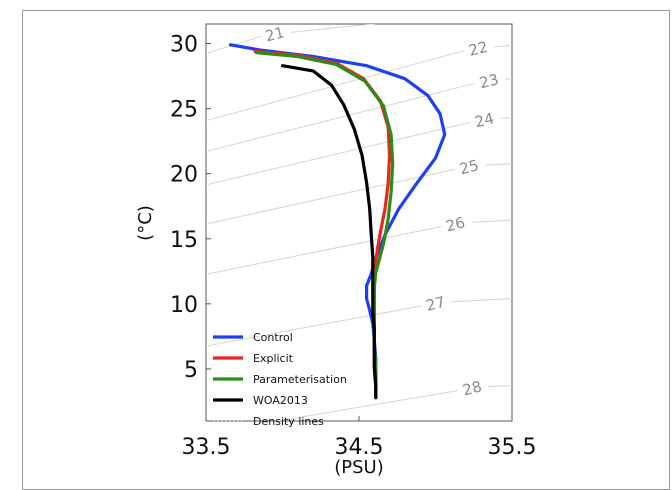  I want to click on legend-label: Density lines, so click(288, 421).